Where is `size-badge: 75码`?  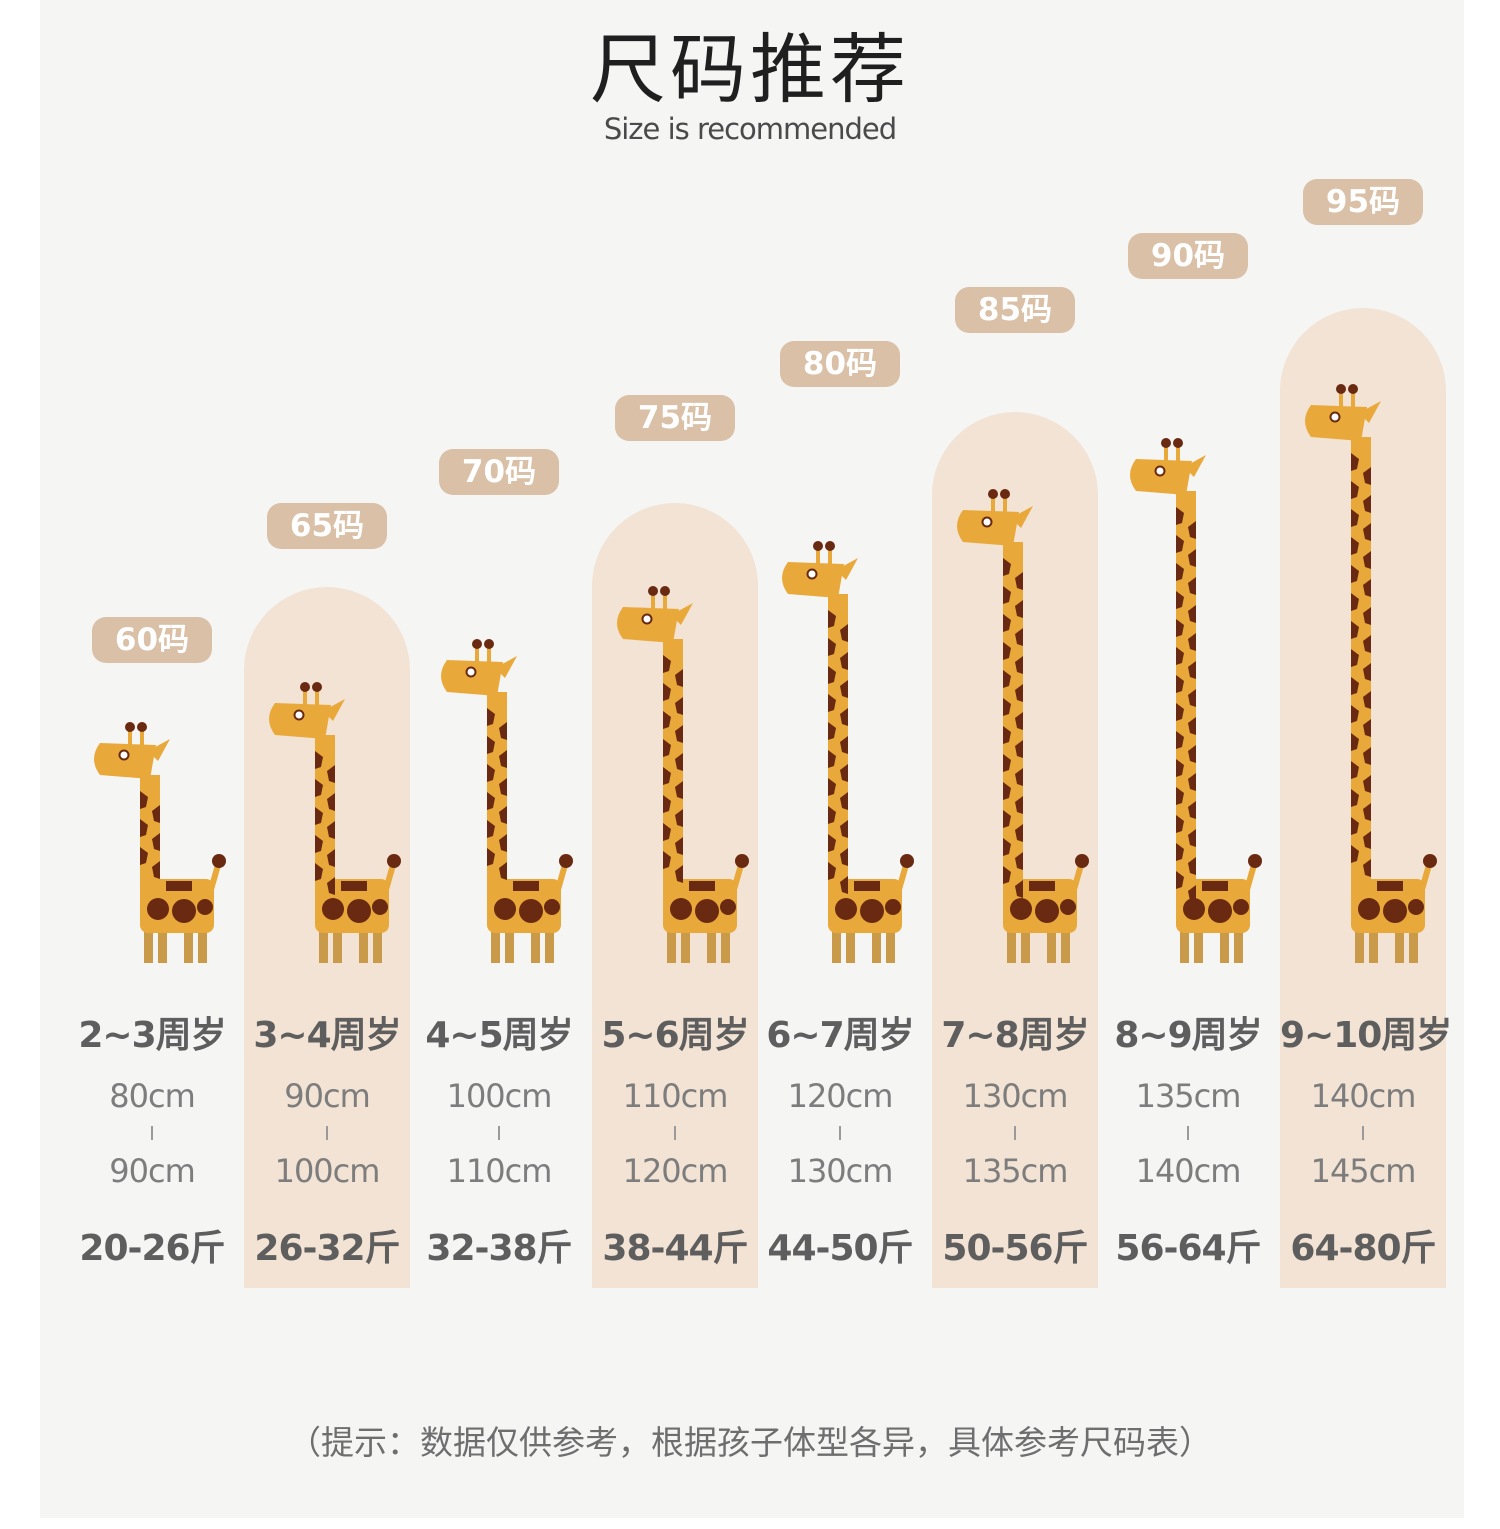
size-badge: 75码 is located at coordinates (675, 418).